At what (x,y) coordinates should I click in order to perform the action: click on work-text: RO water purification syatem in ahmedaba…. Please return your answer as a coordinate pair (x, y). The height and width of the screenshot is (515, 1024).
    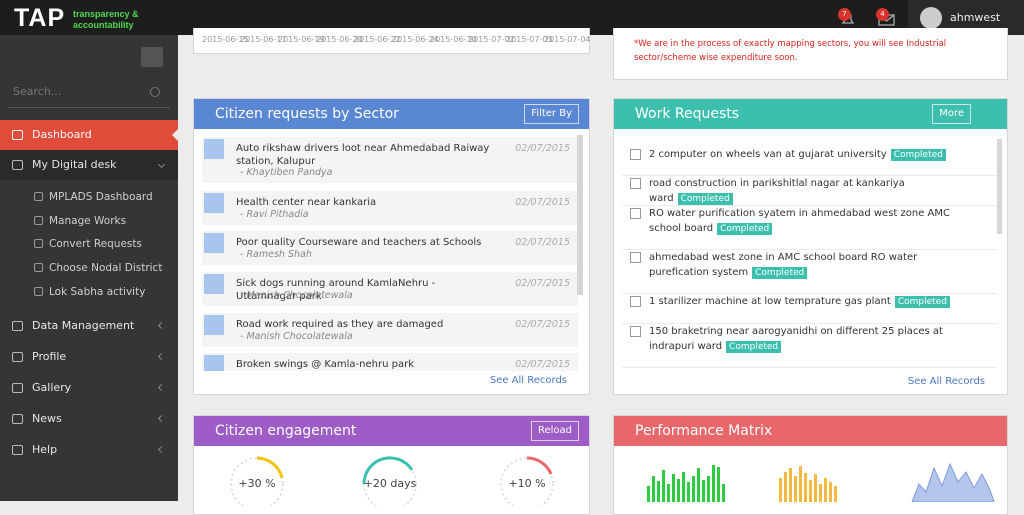
    Looking at the image, I should click on (809, 221).